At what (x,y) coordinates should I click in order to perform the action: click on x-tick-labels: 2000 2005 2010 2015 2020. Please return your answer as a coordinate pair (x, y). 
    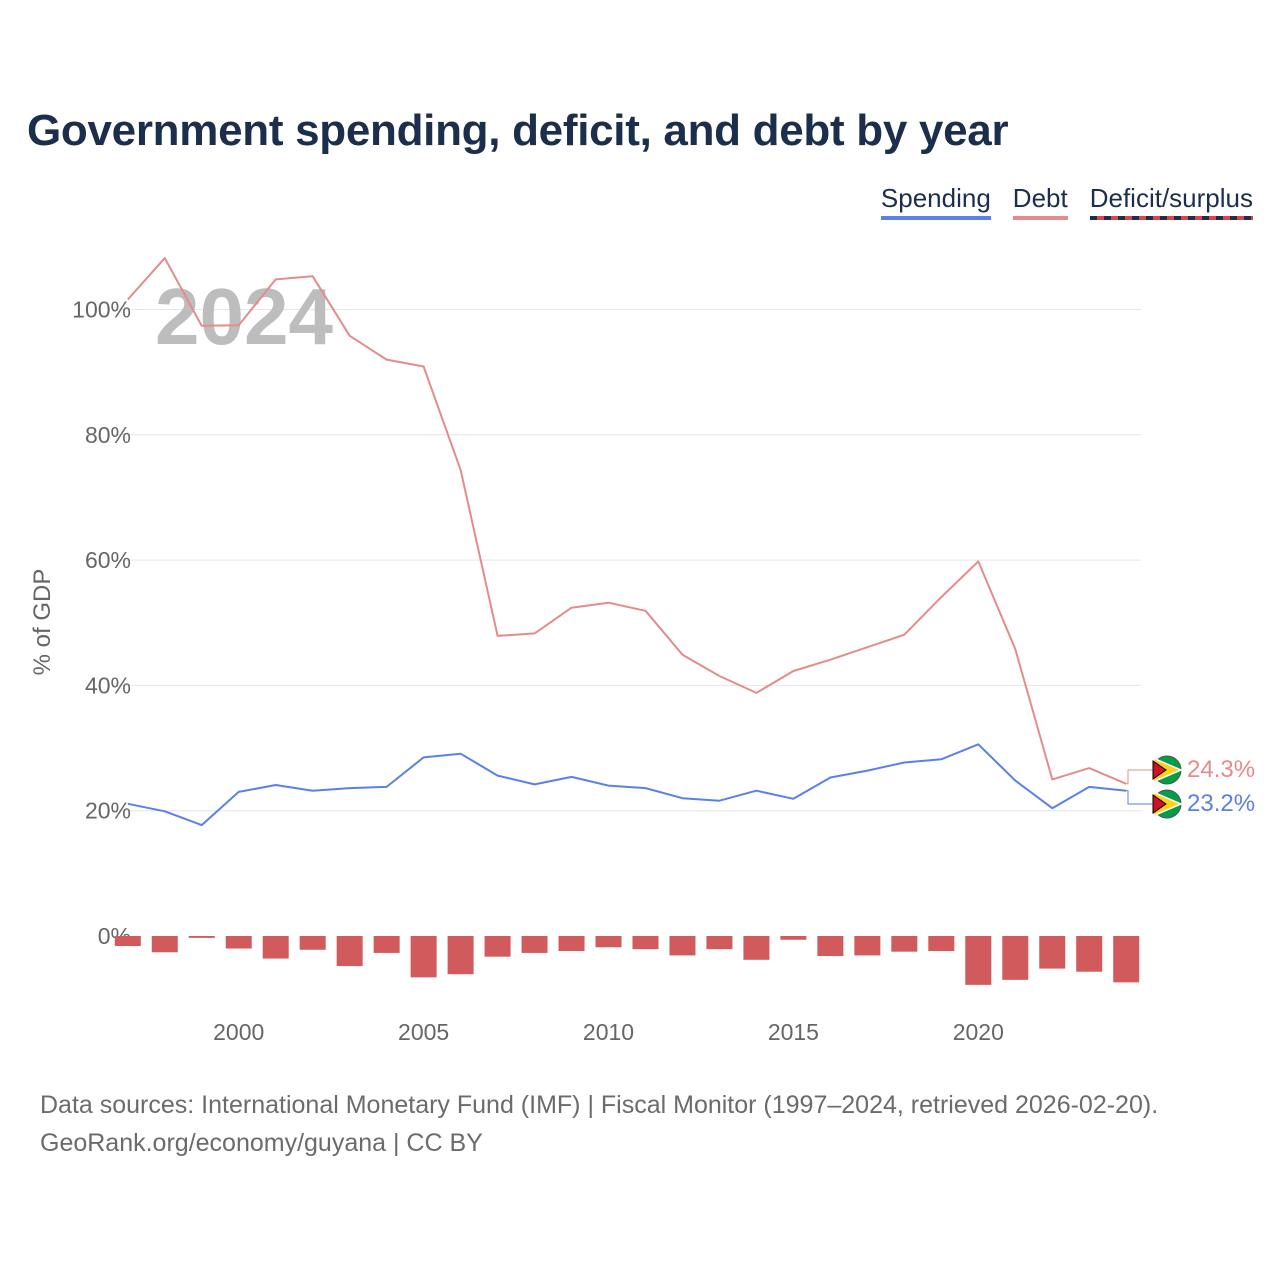
    Looking at the image, I should click on (608, 1032).